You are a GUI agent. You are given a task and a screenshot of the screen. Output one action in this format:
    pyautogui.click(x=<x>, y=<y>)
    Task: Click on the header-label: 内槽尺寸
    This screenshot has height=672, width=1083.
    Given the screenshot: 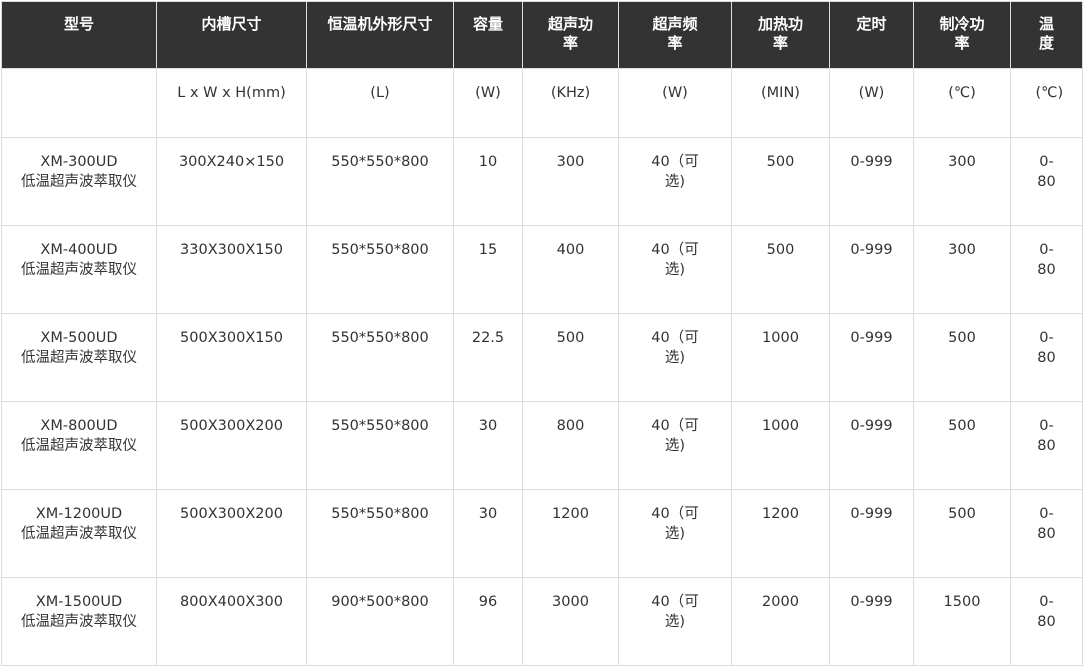 What is the action you would take?
    pyautogui.click(x=231, y=24)
    